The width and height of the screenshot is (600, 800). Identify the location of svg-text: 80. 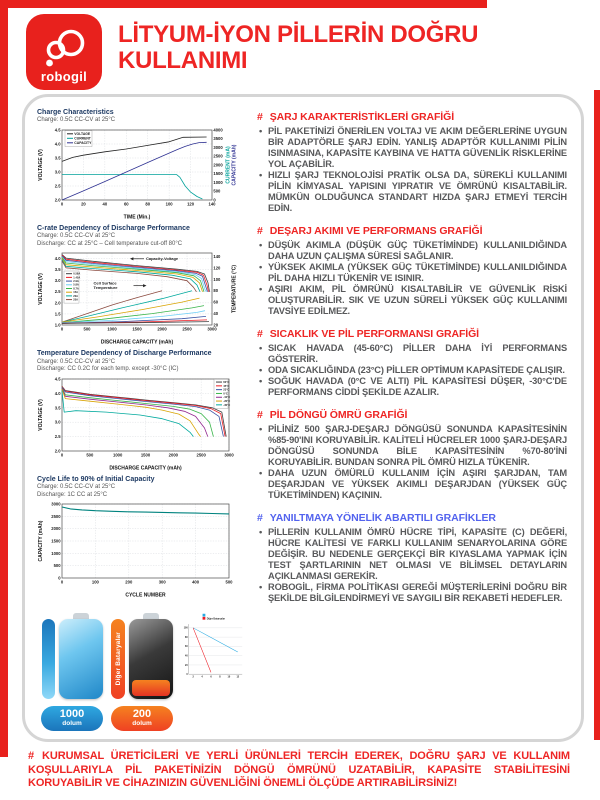
(186, 637).